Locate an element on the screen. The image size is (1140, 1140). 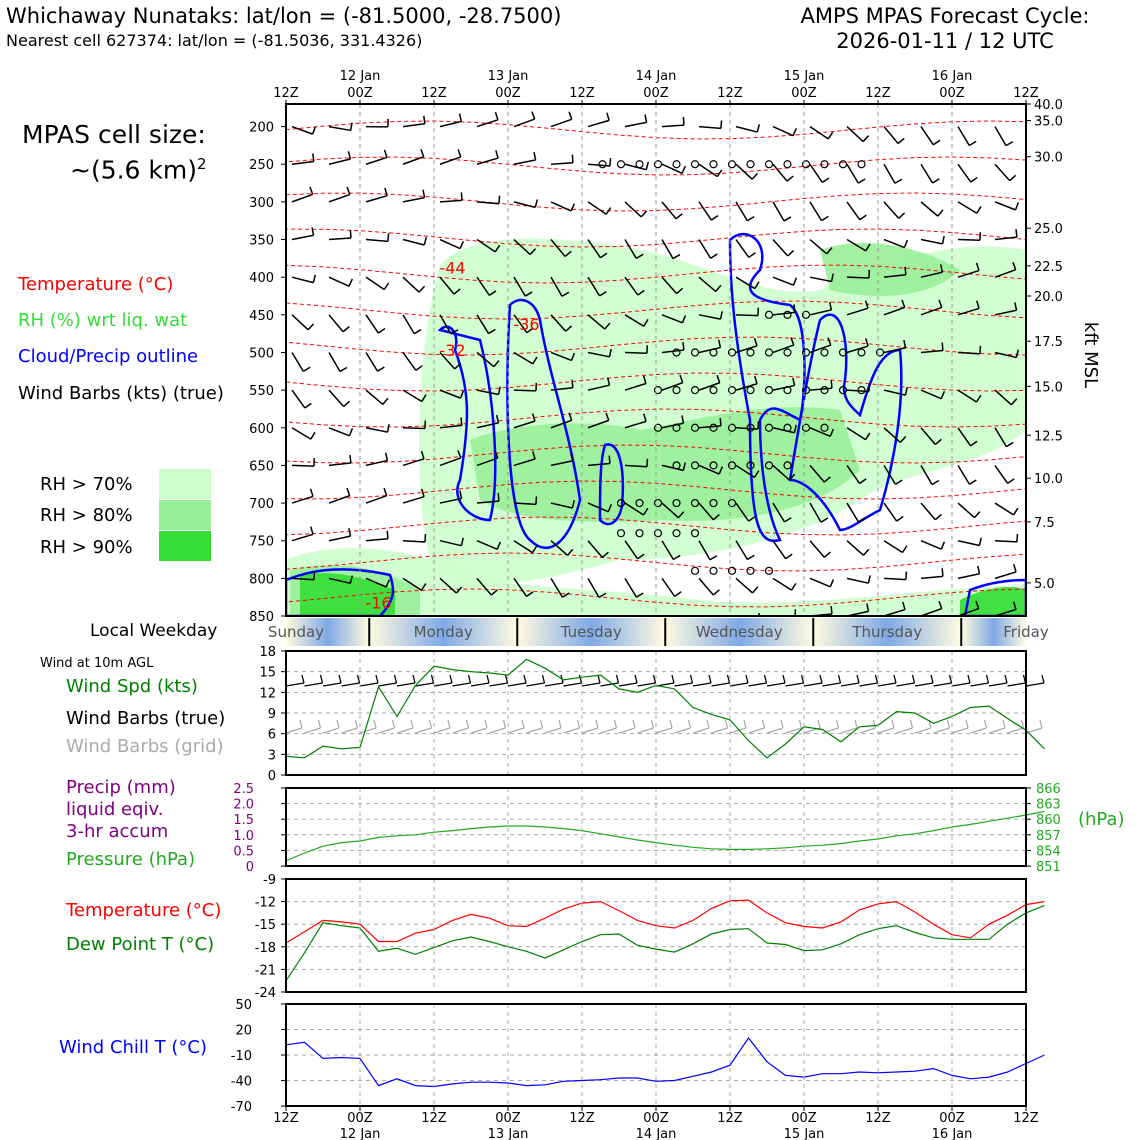
top-hour-label: 00Z is located at coordinates (804, 93).